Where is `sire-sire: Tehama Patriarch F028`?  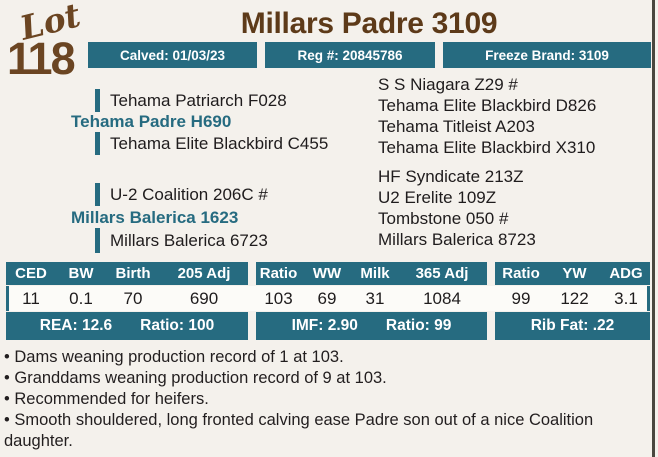 sire-sire: Tehama Patriarch F028 is located at coordinates (198, 100).